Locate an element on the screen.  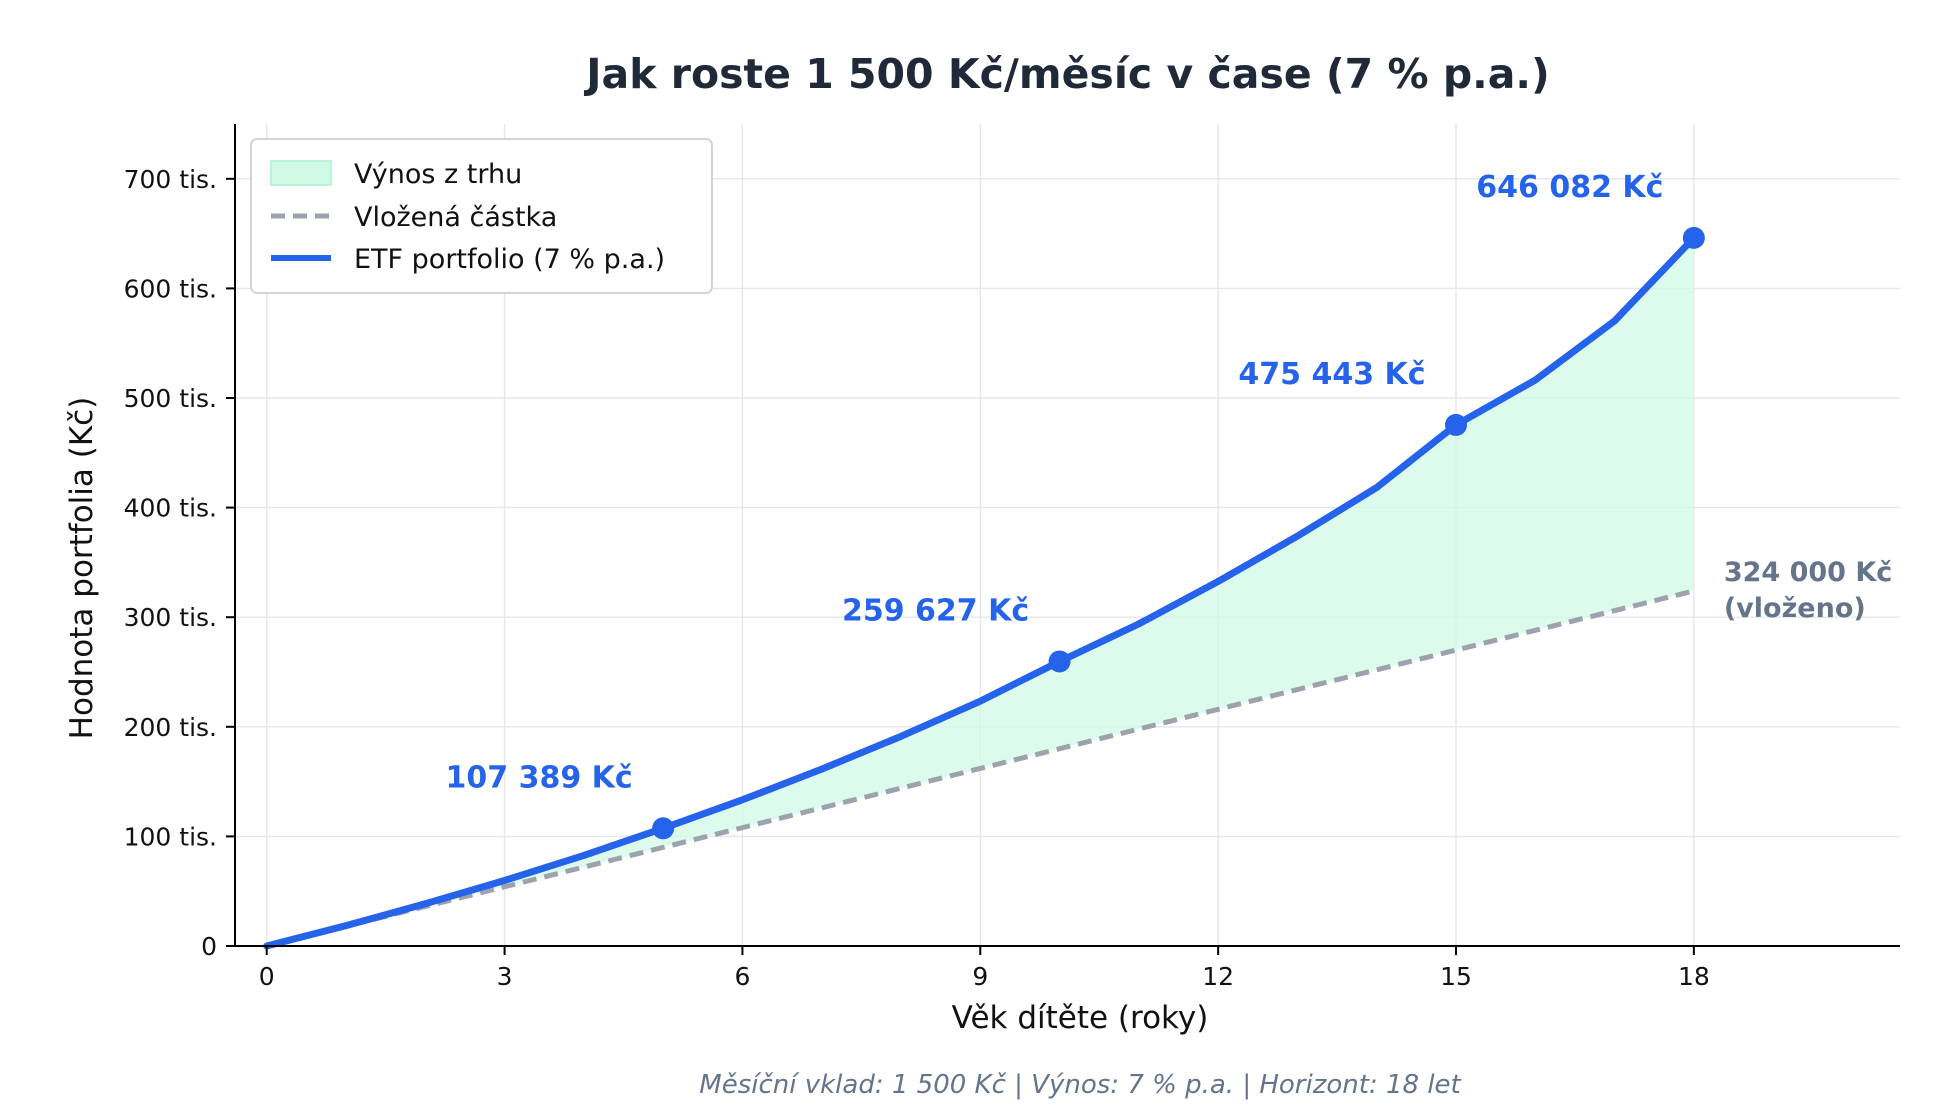
legend-box is located at coordinates (481, 216).